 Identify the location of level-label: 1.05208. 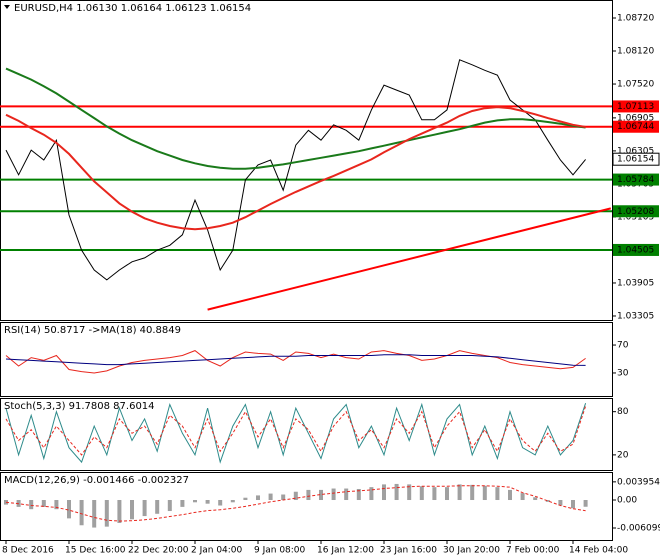
(635, 212).